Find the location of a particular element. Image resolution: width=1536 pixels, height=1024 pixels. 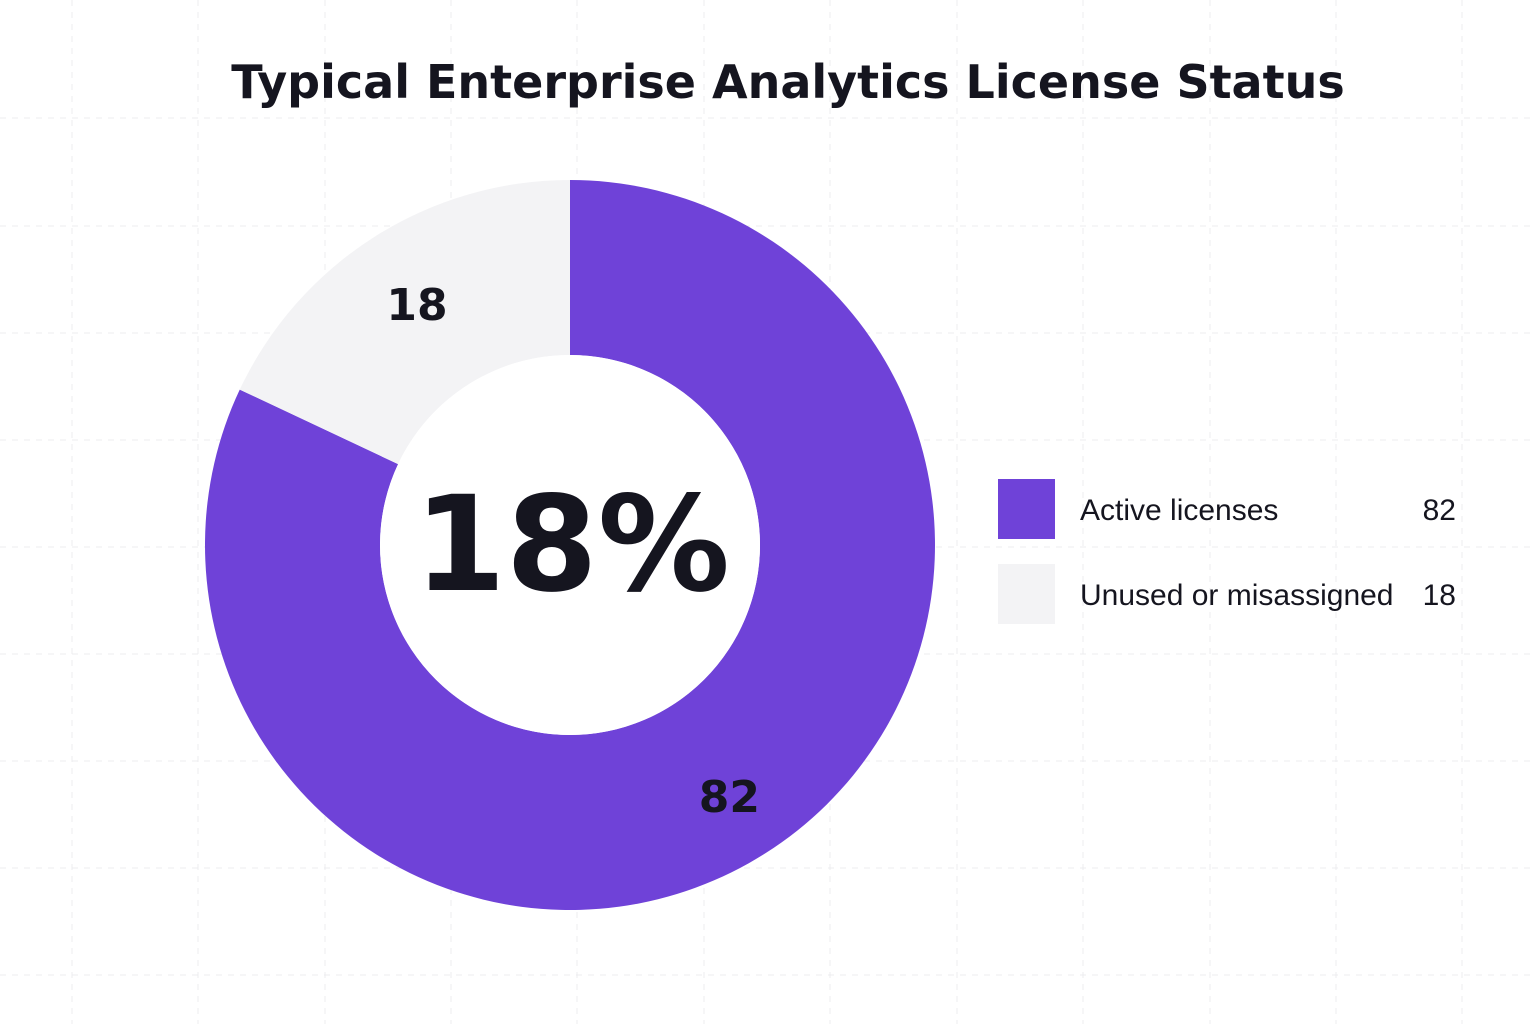

slice-unused-or-misassigned is located at coordinates (404, 322).